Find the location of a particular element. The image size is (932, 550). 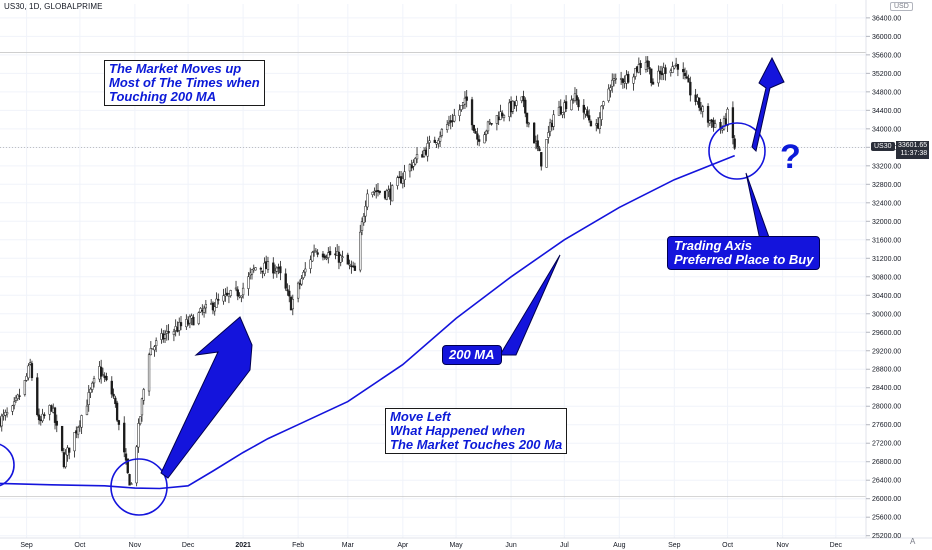

y-tick-label: 25200.00 is located at coordinates (886, 536).